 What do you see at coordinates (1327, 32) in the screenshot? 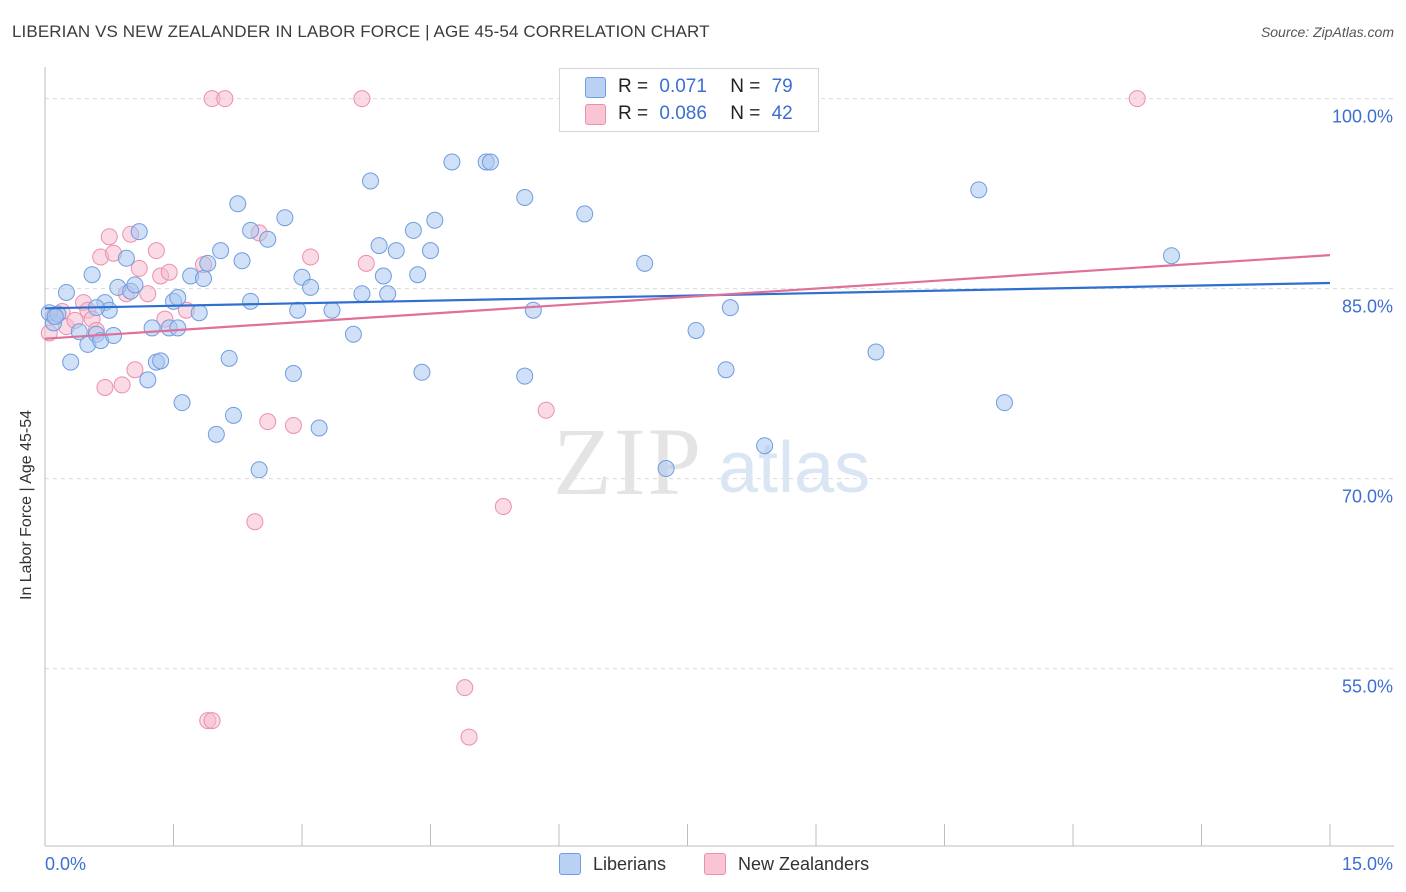
I see `source-label: Source: ZipAtlas.com` at bounding box center [1327, 32].